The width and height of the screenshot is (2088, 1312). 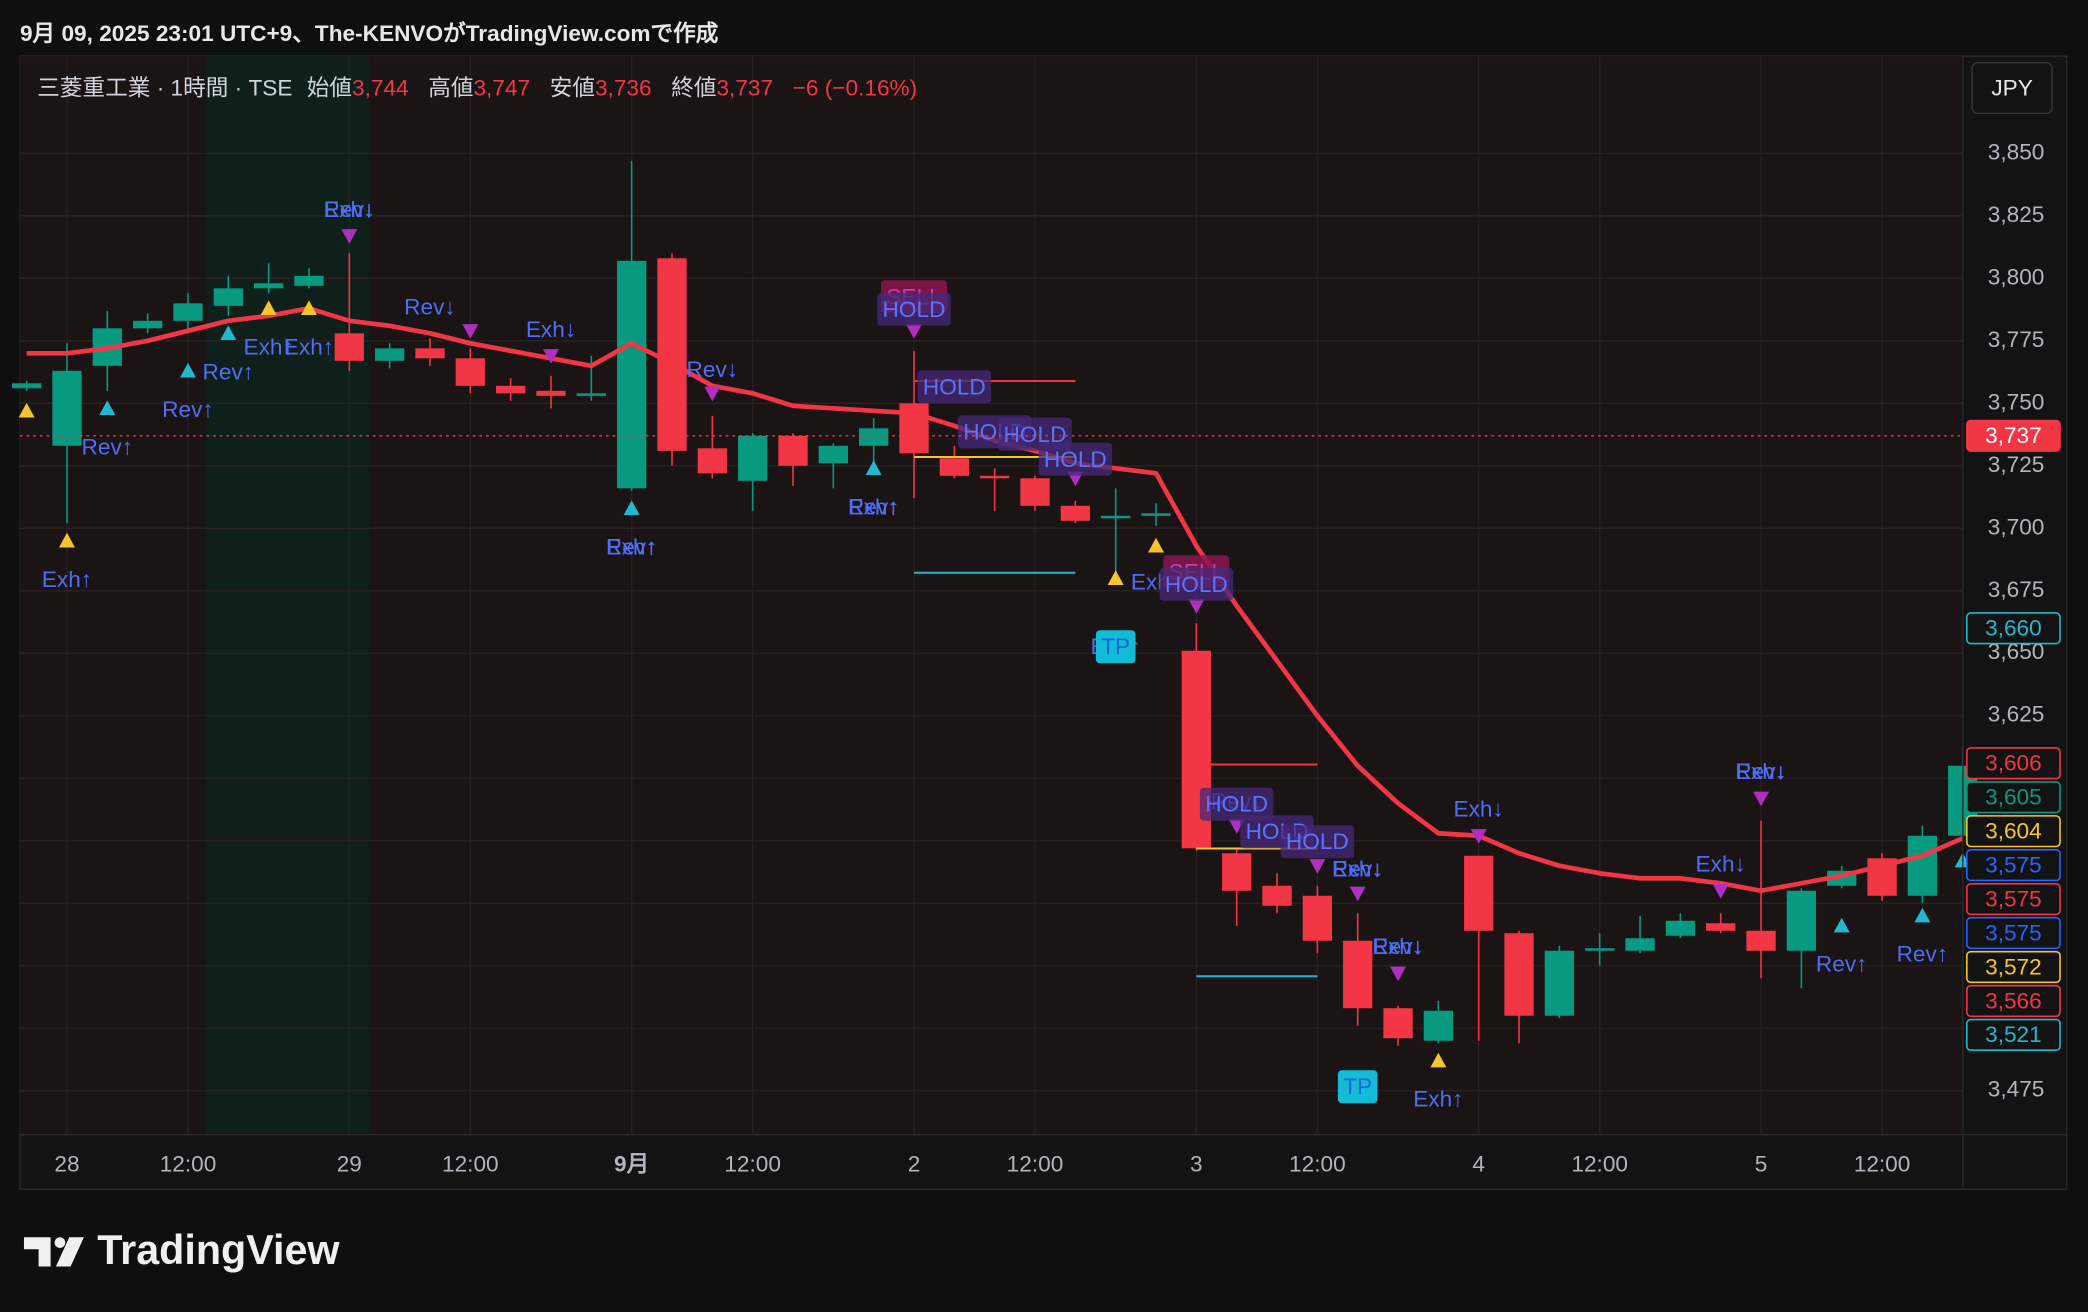 I want to click on annotation: TP, so click(x=1357, y=1086).